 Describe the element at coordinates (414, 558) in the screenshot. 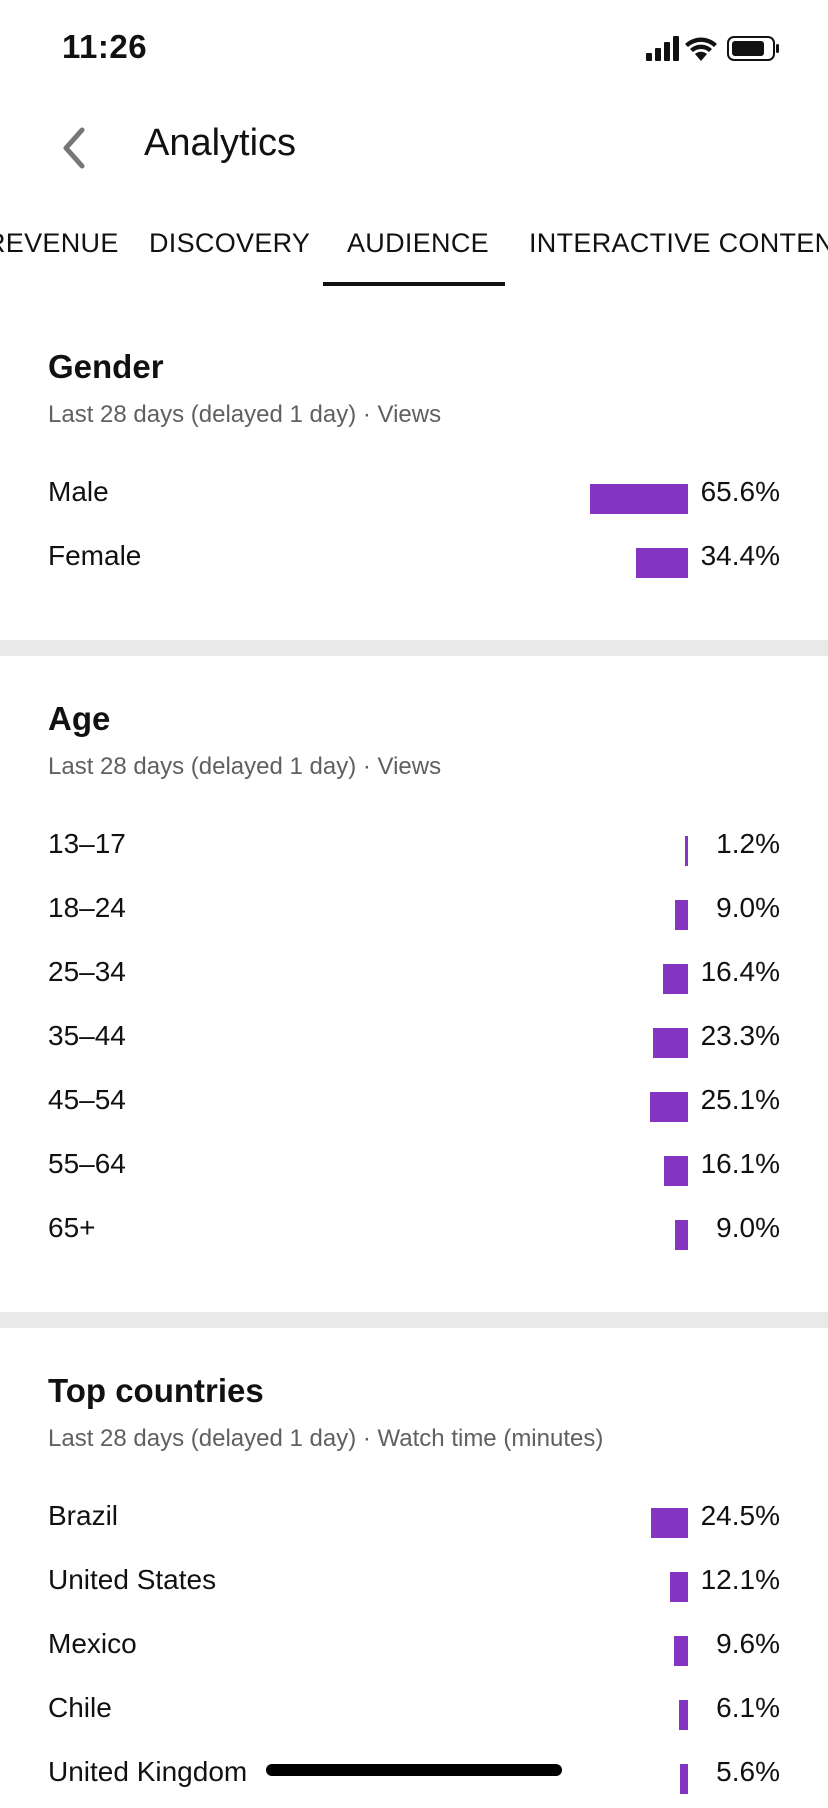

I see `gender-row: Female 34.4%` at that location.